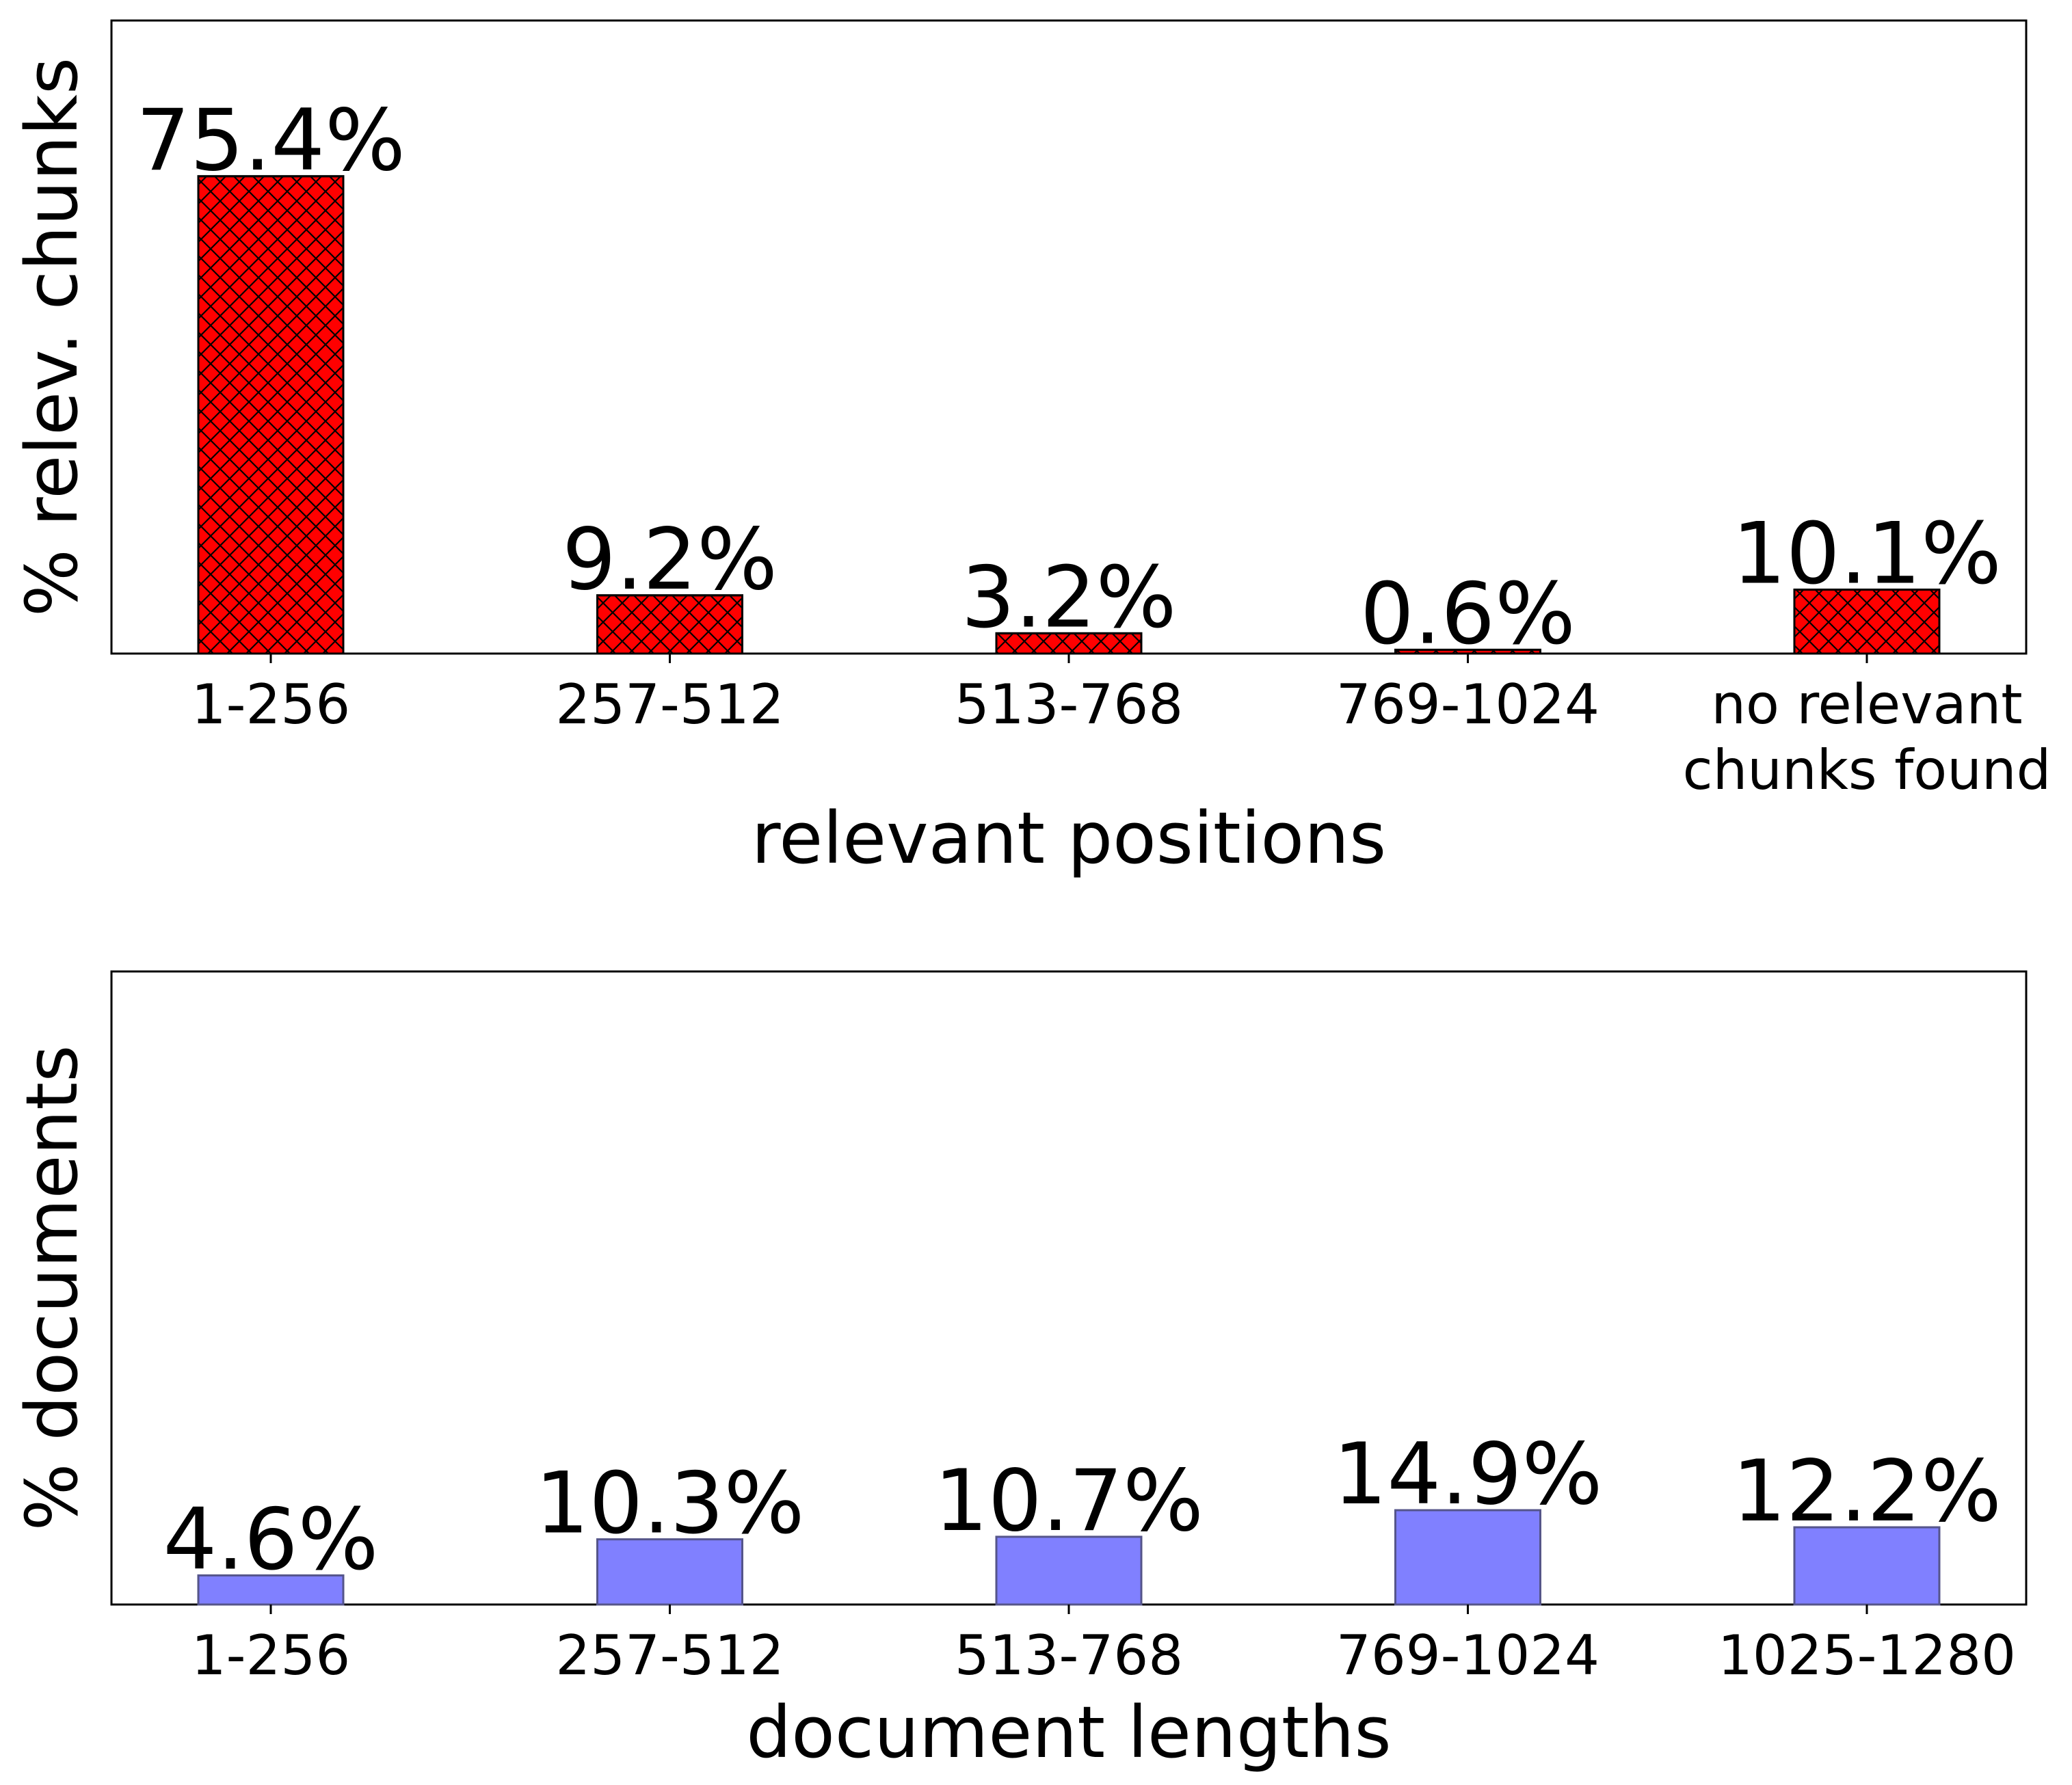 This screenshot has height=1785, width=2072. What do you see at coordinates (270, 1539) in the screenshot?
I see `data-label-0: 4.6%` at bounding box center [270, 1539].